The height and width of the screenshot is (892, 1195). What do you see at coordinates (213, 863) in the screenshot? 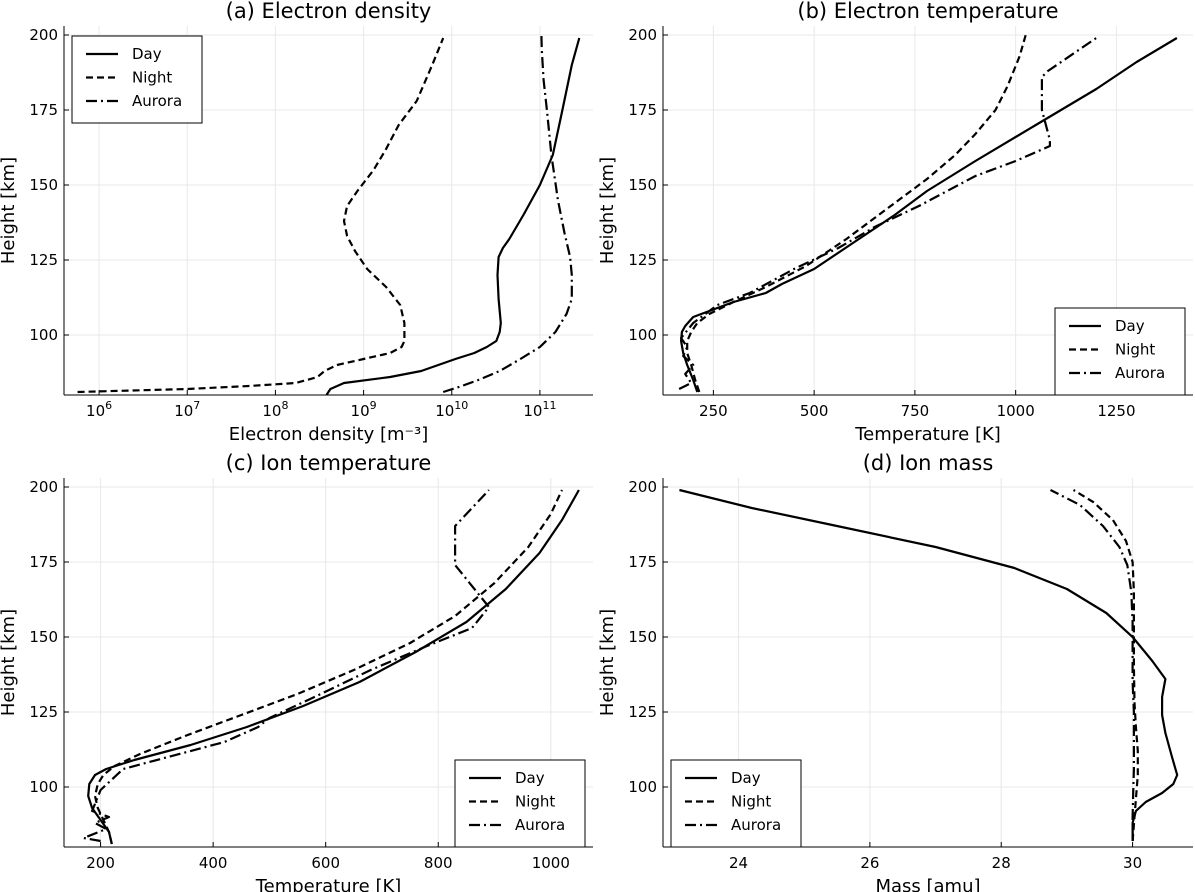
I see `x-tick-label: 400` at bounding box center [213, 863].